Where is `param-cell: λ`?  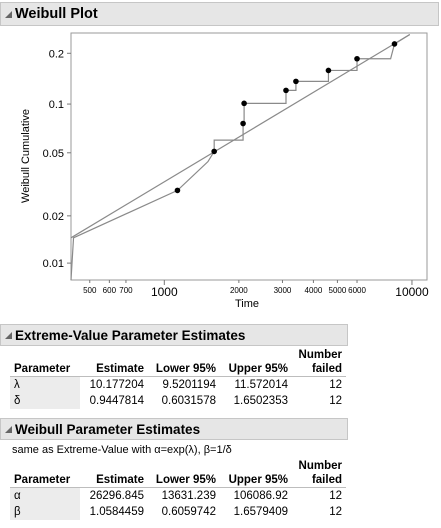
param-cell: λ is located at coordinates (45, 384).